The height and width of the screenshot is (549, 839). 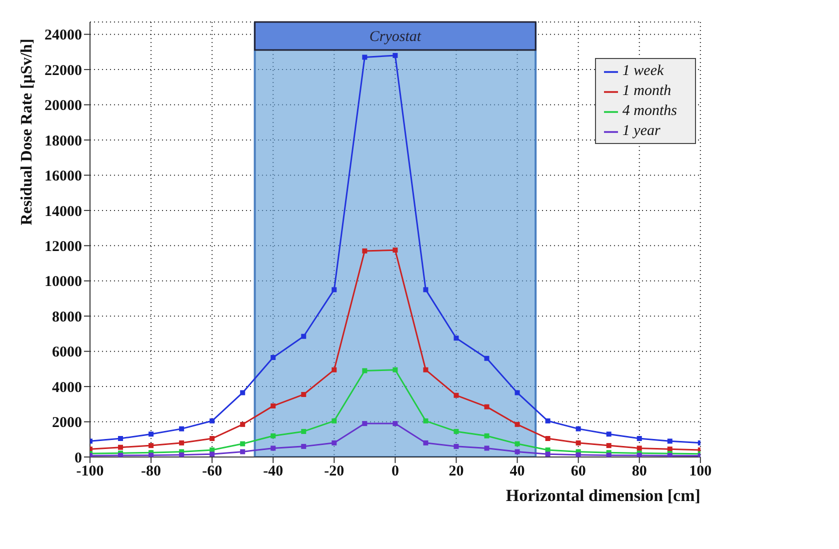 What do you see at coordinates (578, 472) in the screenshot?
I see `x-tick-label: 60` at bounding box center [578, 472].